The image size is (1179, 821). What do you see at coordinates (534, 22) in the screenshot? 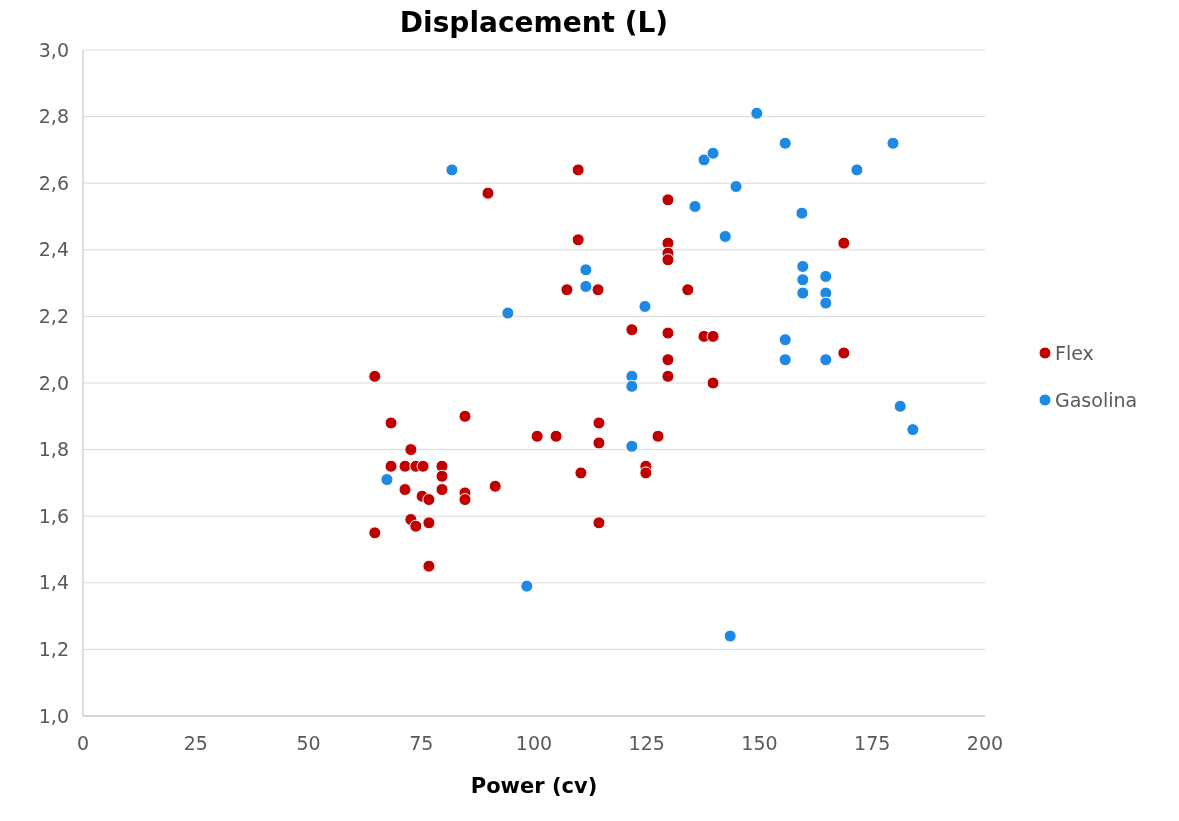
I see `chart-title: Displacement (L)` at bounding box center [534, 22].